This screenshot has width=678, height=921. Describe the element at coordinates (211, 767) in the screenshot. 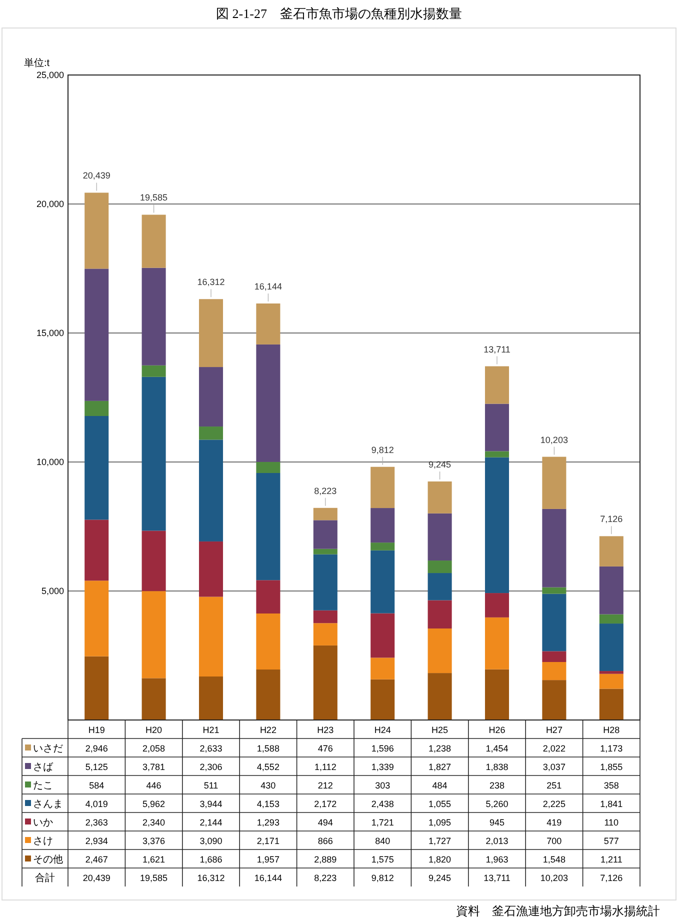

I see `data-label: 2,306` at that location.